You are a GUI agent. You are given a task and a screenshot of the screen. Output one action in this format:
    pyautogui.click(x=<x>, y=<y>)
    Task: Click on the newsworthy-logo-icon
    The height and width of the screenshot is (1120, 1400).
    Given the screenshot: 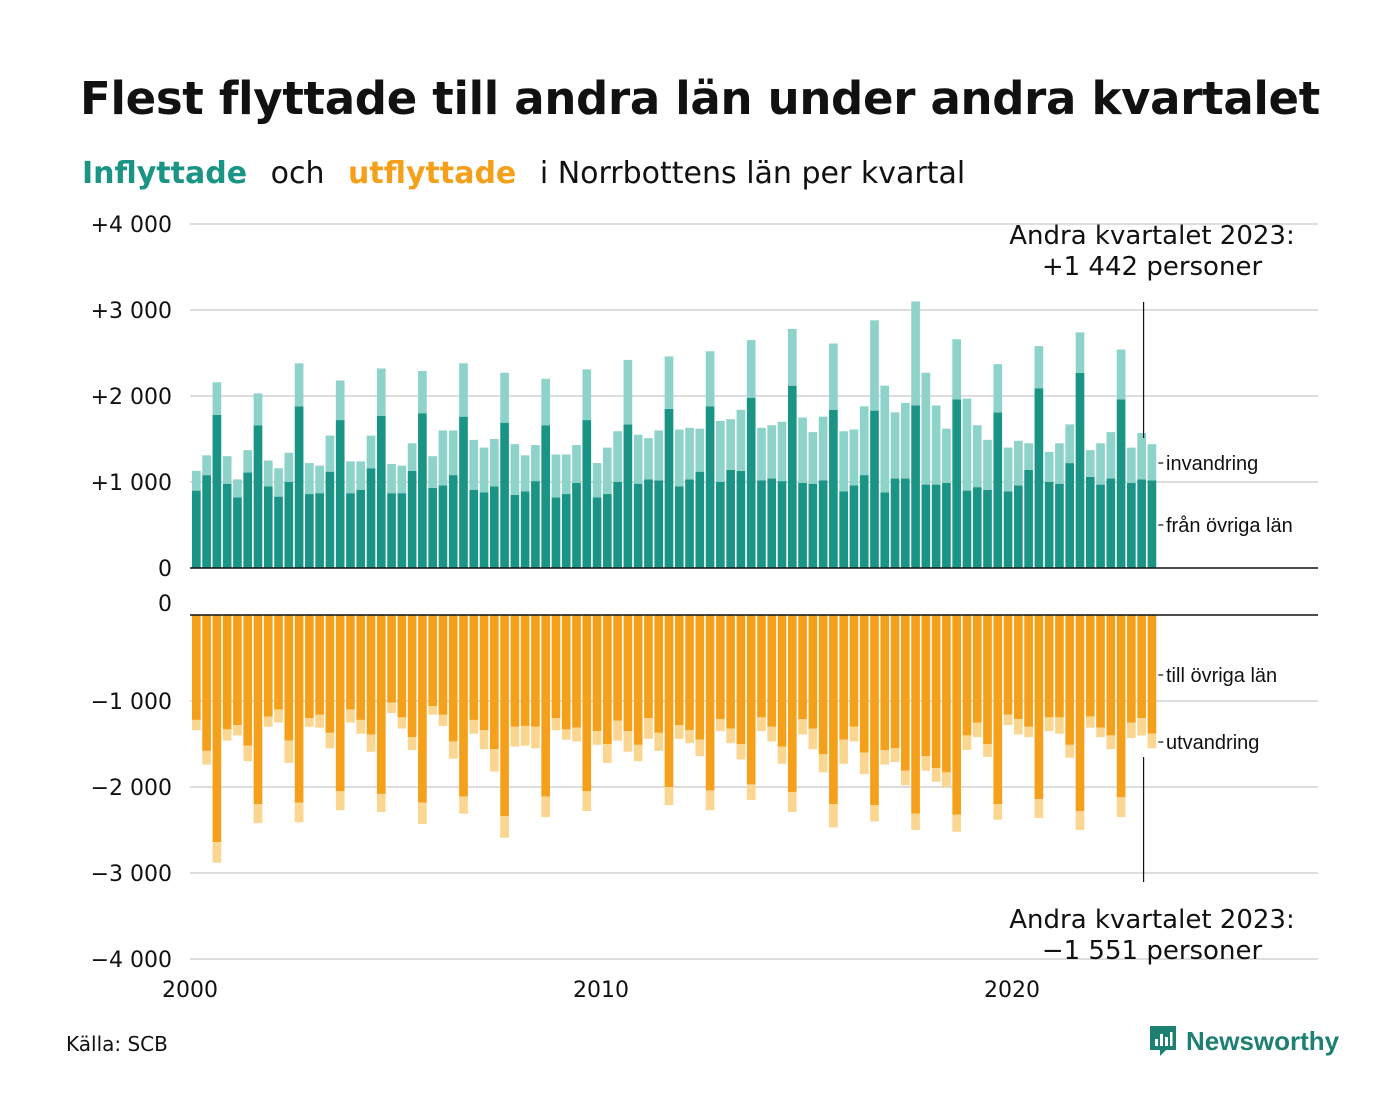 What is the action you would take?
    pyautogui.click(x=1163, y=1041)
    